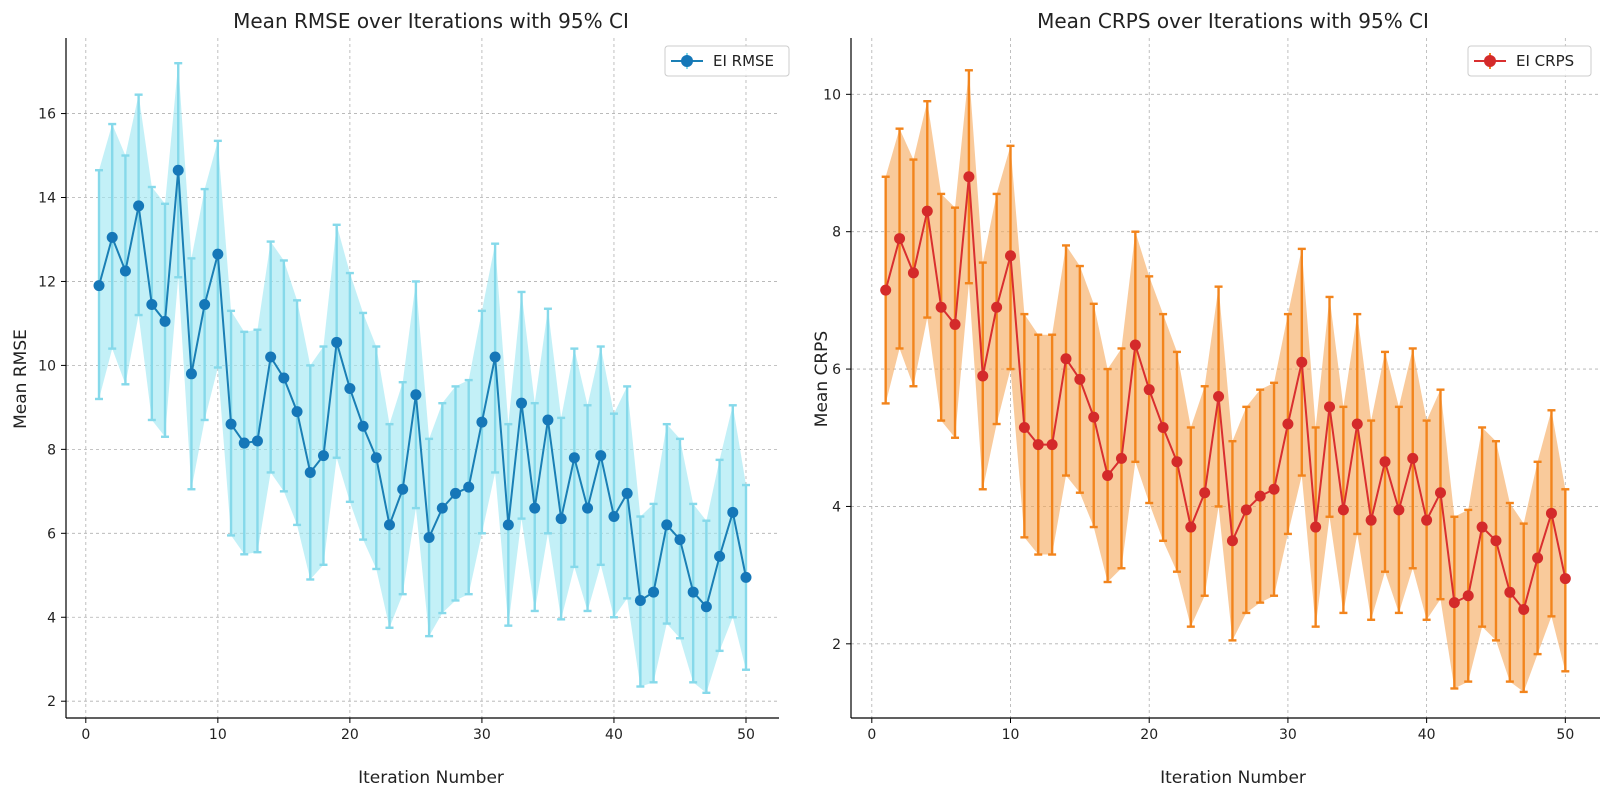  Describe the element at coordinates (51, 534) in the screenshot. I see `rmse-y-tick-label: 6` at that location.